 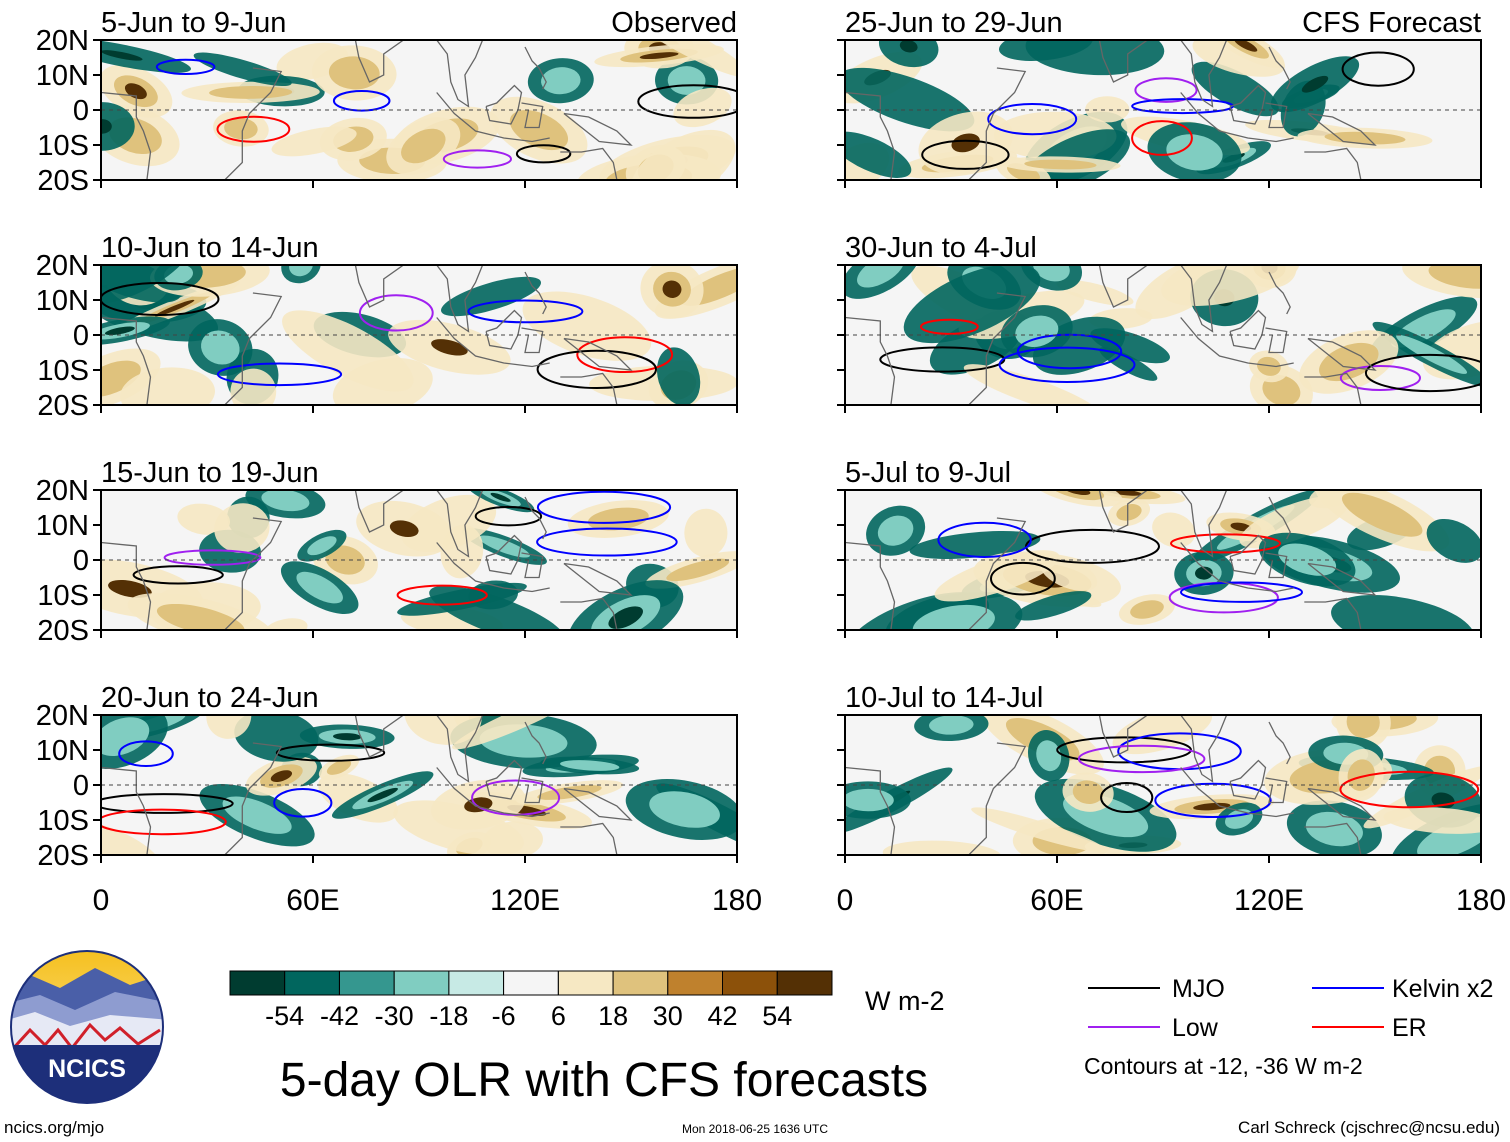 I want to click on map-panel: 10-Jul to 14-Jul, so click(x=1159, y=772).